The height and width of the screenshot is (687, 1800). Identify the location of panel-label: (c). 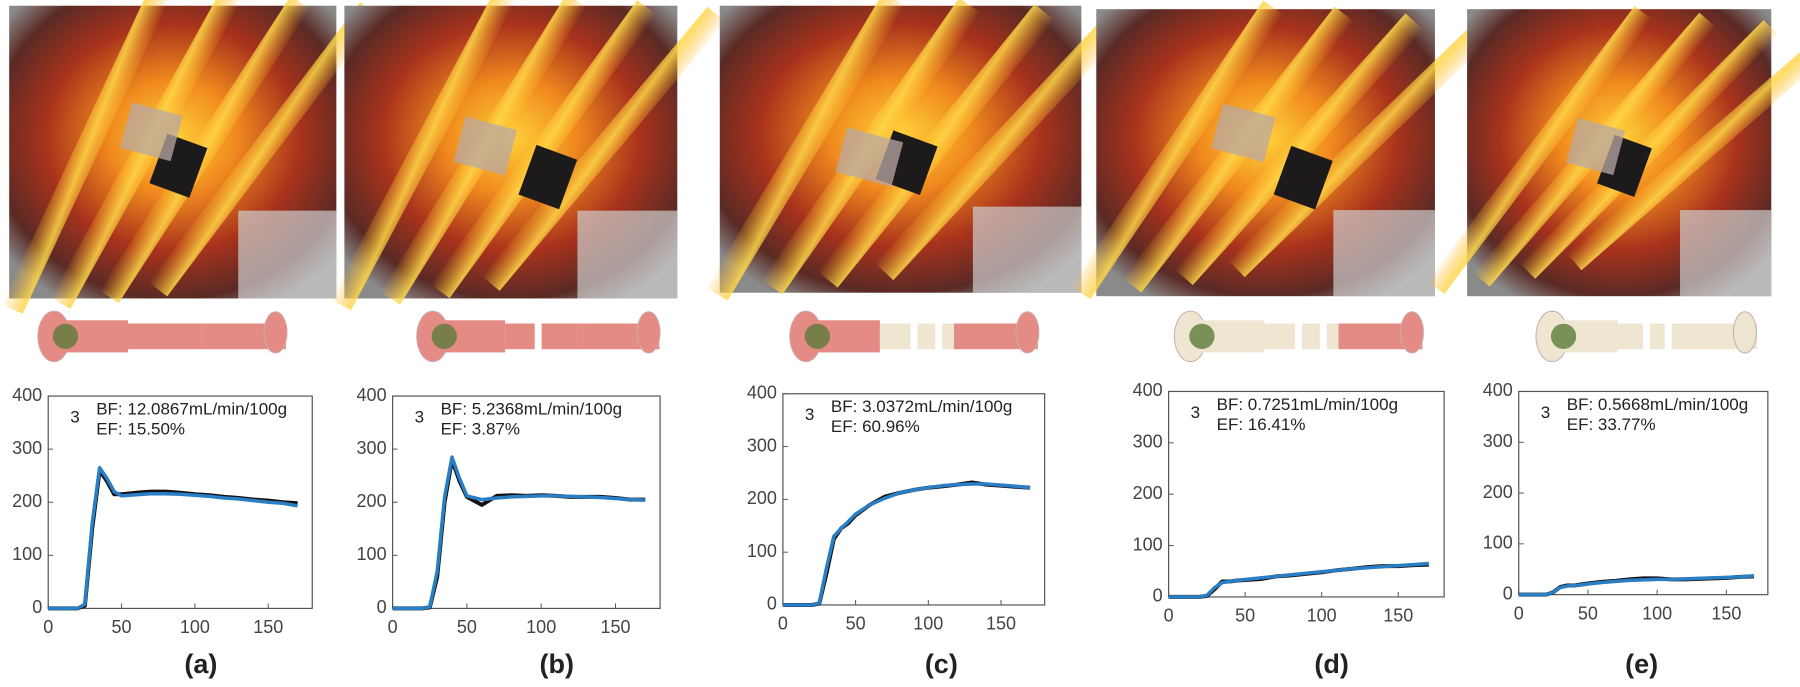
(941, 664).